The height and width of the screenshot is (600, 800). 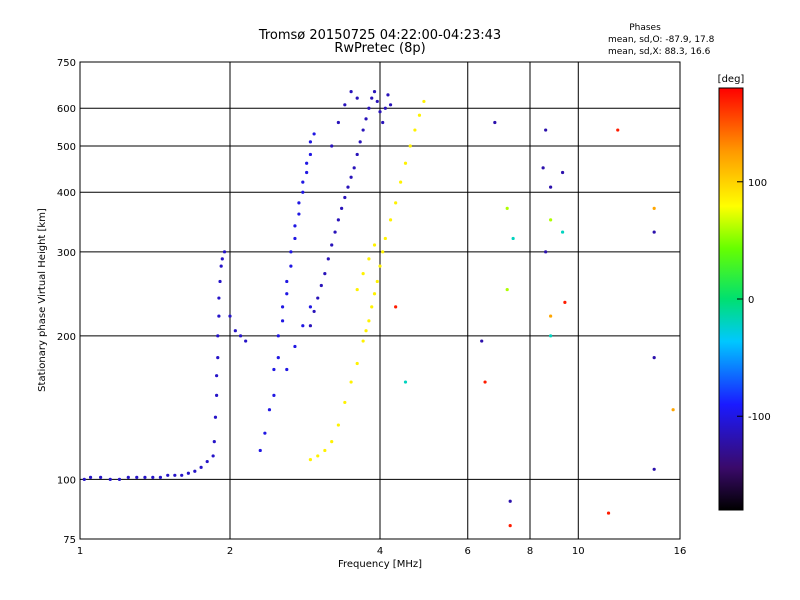 I want to click on colorbar-unit-label: [deg], so click(x=731, y=79).